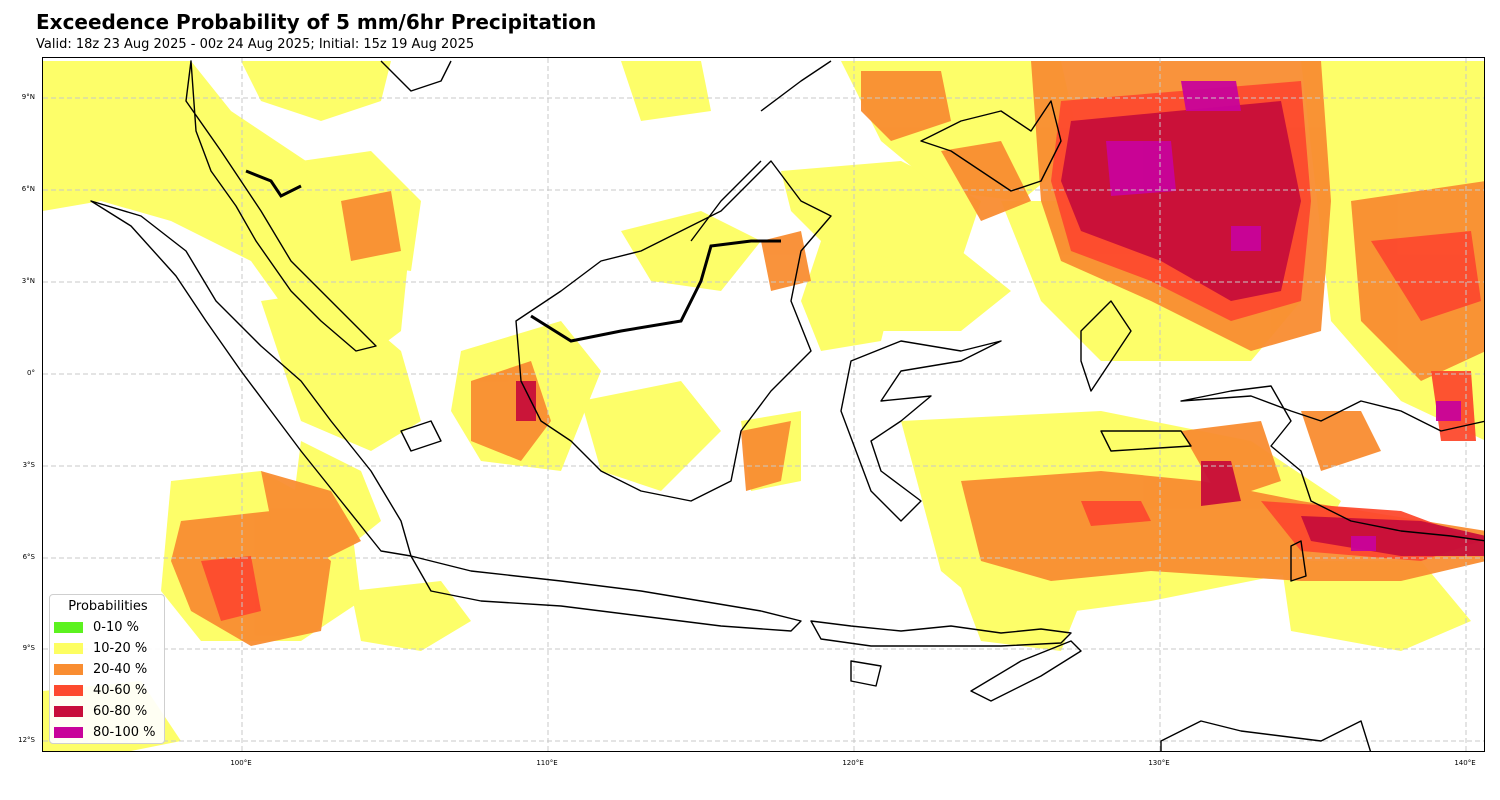  What do you see at coordinates (651, 436) in the screenshot?
I see `precip-patch-borneo-south` at bounding box center [651, 436].